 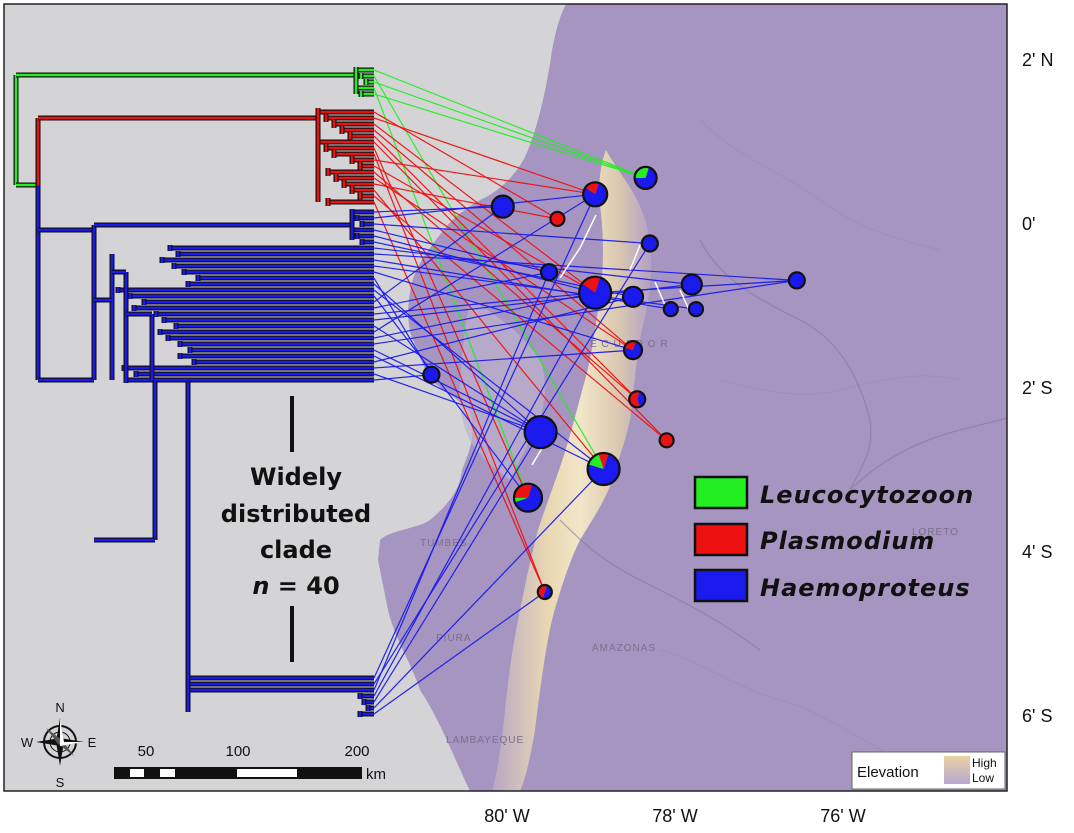 What do you see at coordinates (721, 492) in the screenshot?
I see `legend-swatch-leucocytozoon` at bounding box center [721, 492].